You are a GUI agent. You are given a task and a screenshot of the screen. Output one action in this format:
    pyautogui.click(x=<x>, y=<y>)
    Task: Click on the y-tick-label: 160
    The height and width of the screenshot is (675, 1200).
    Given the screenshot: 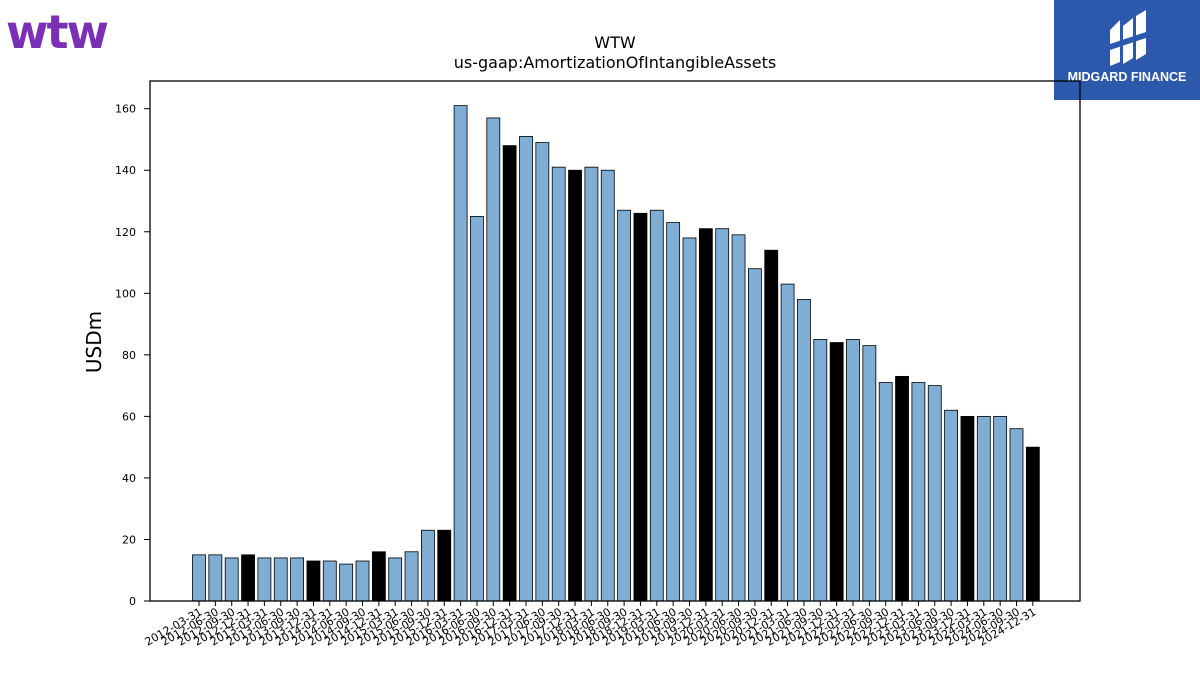 What is the action you would take?
    pyautogui.click(x=125, y=109)
    